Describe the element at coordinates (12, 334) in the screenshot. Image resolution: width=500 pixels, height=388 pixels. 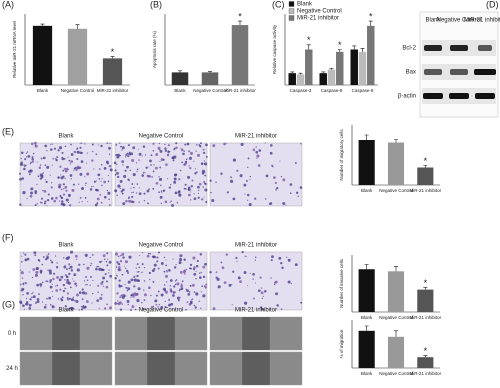
I see `image-row-label: 0 h` at that location.